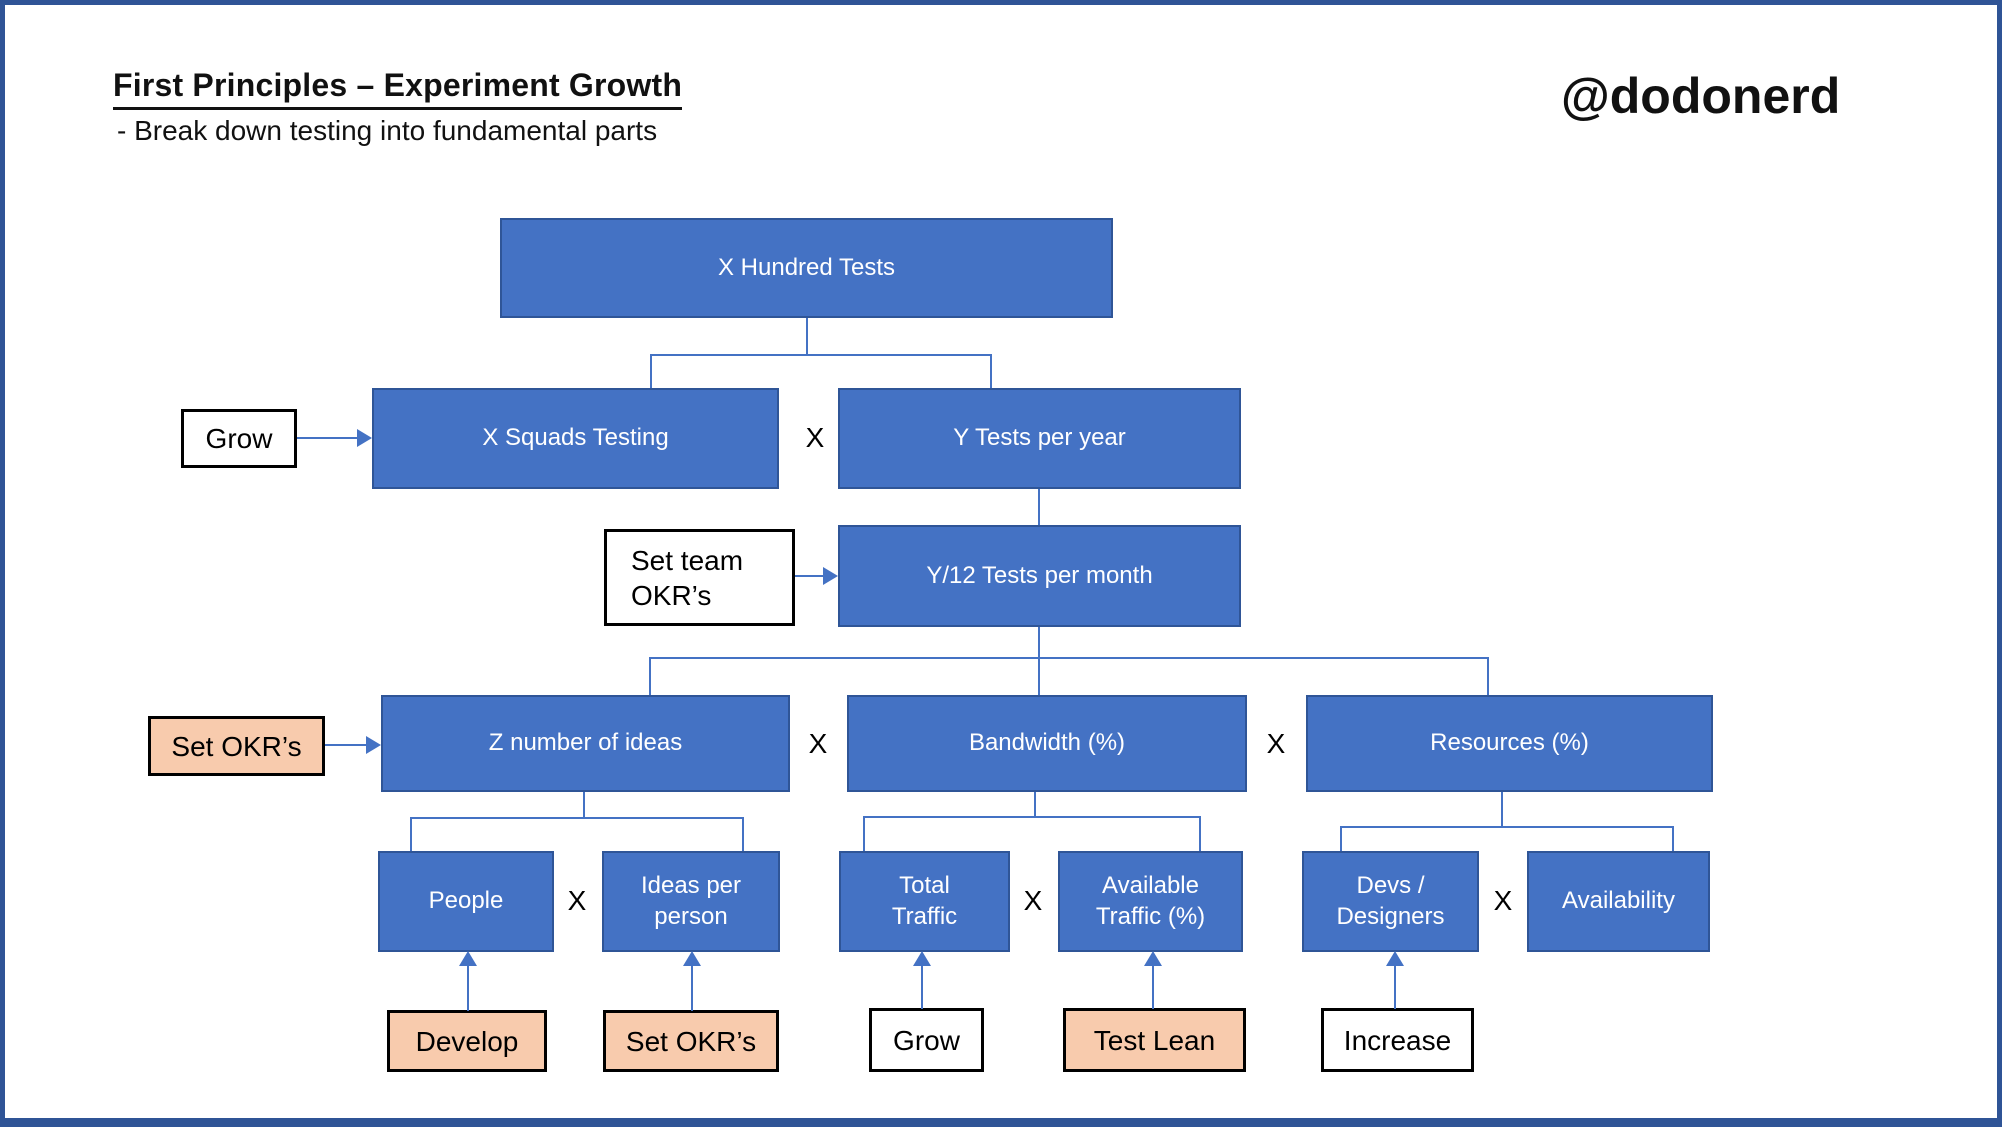 Image resolution: width=2002 pixels, height=1127 pixels. Describe the element at coordinates (1039, 643) in the screenshot. I see `connector-month-stem` at that location.